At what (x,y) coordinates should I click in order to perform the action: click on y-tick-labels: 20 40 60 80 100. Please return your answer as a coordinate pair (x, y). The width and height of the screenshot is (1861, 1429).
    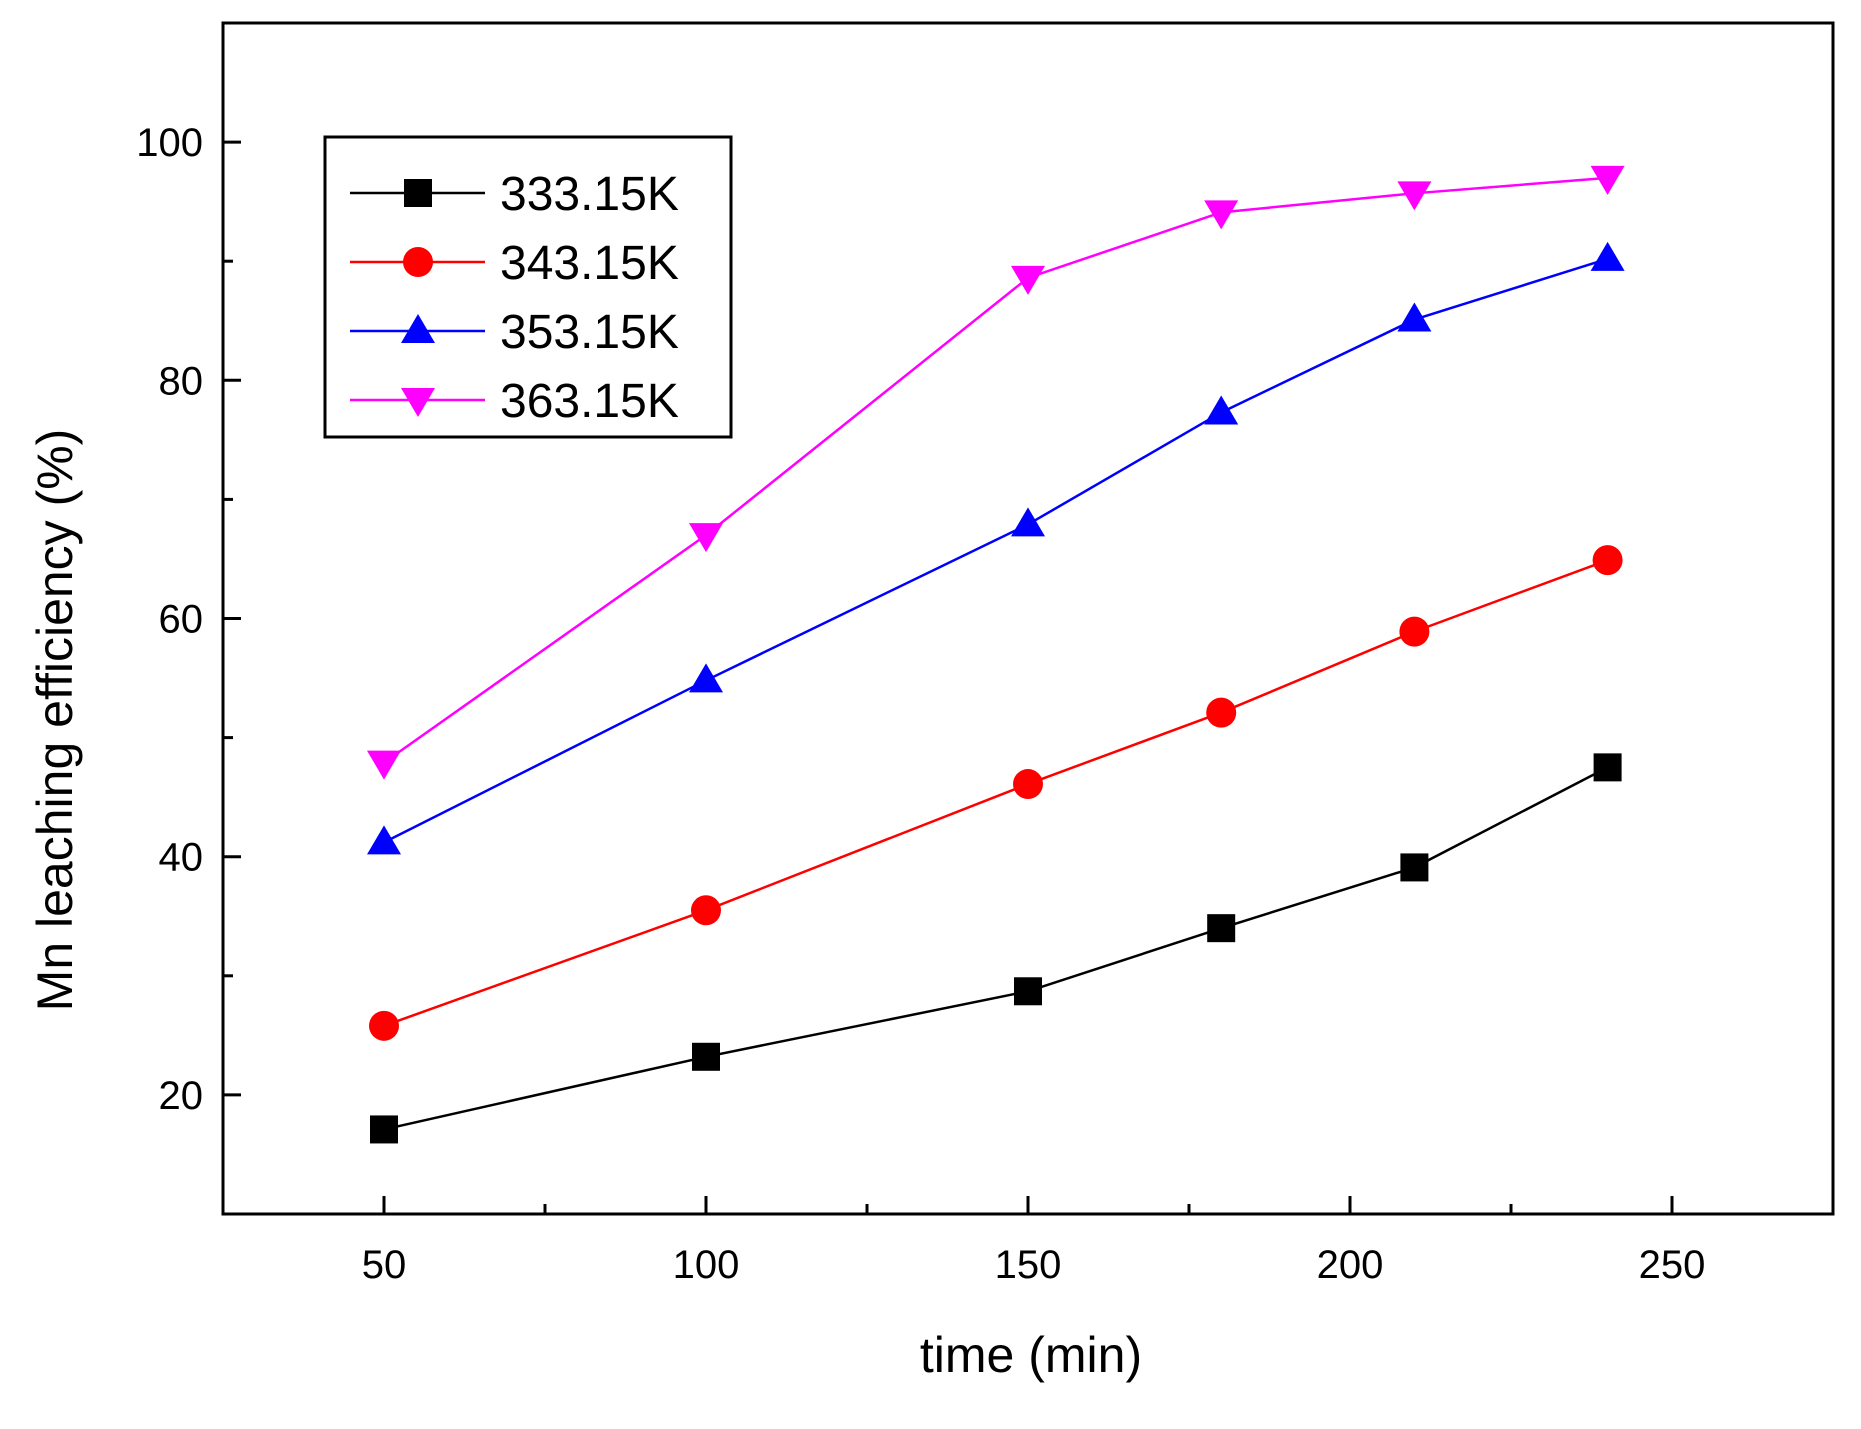
    Looking at the image, I should click on (169, 619).